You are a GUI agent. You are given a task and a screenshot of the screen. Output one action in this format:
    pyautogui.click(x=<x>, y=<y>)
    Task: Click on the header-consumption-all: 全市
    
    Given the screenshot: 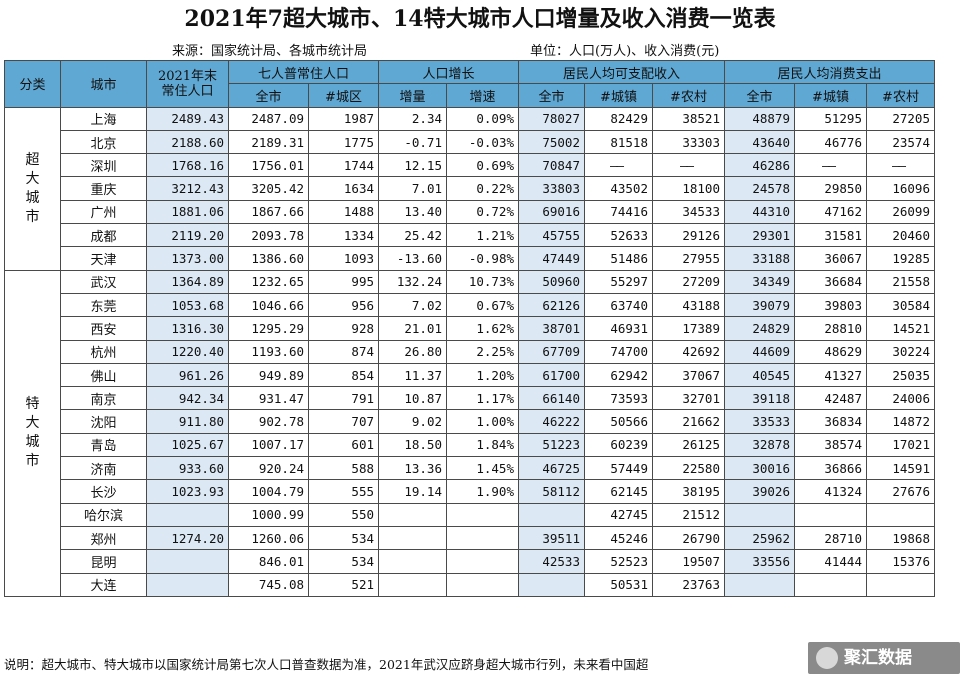 What is the action you would take?
    pyautogui.click(x=759, y=95)
    